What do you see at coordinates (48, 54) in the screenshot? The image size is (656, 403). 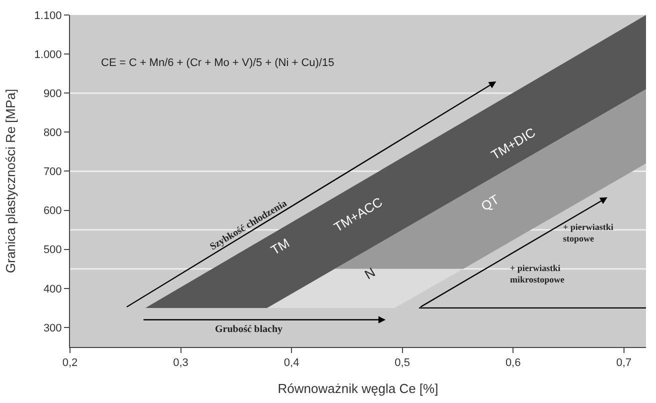 I see `y-tick-label: 1.000` at bounding box center [48, 54].